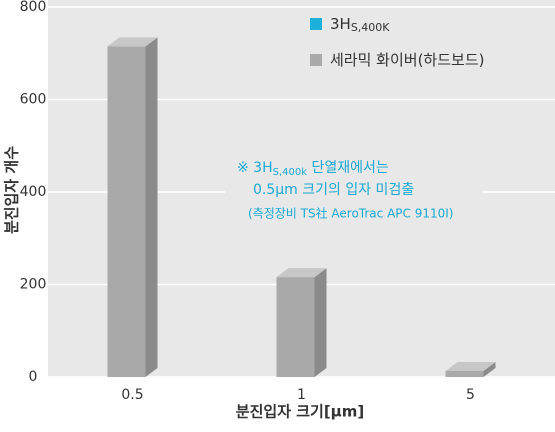 The width and height of the screenshot is (555, 432). I want to click on annotation-line3: (측정장비 TS社 AeroTrac APC 9110I), so click(350, 213).